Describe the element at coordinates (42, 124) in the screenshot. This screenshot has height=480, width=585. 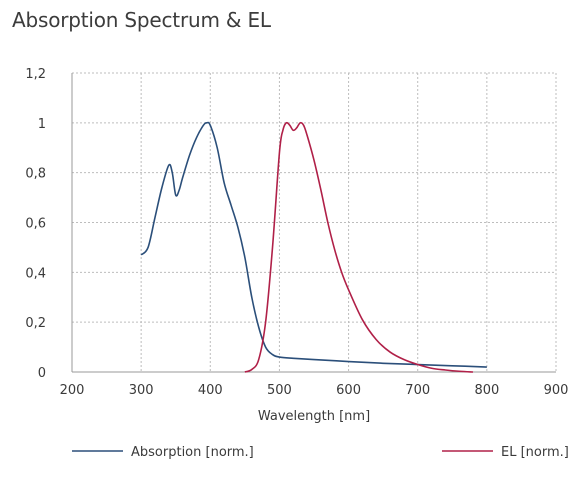
I see `y-tick-label: 1` at that location.